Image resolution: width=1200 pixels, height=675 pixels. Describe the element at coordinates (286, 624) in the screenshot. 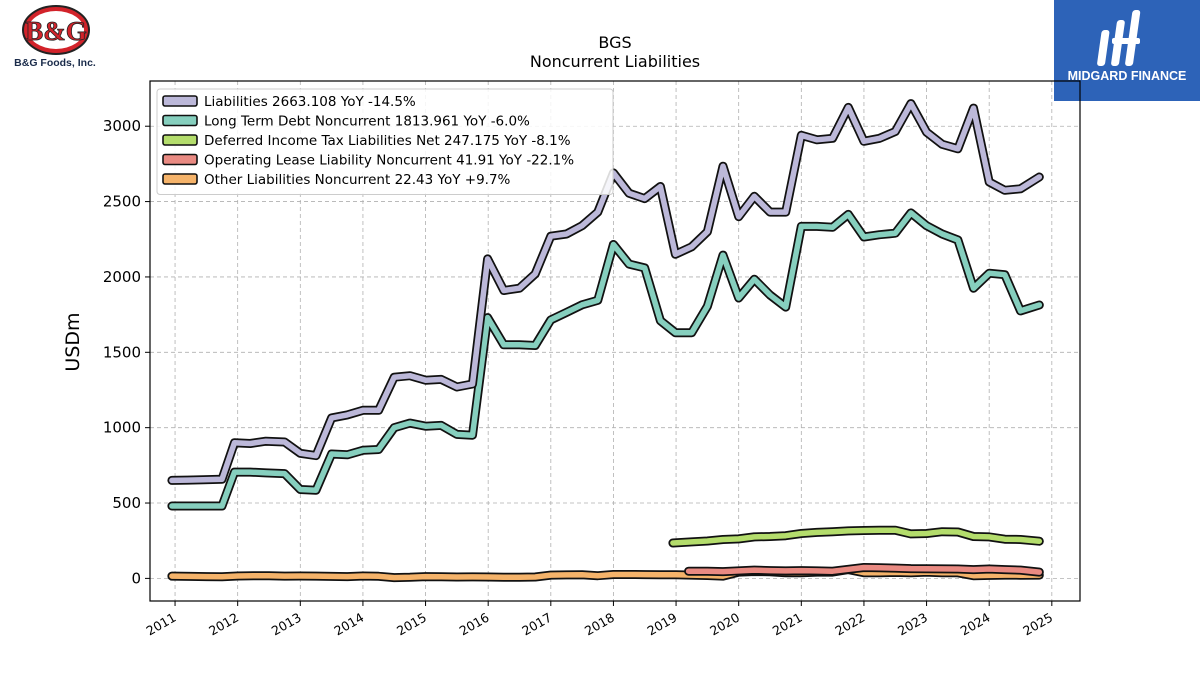

I see `x-tick-label: 2013` at that location.